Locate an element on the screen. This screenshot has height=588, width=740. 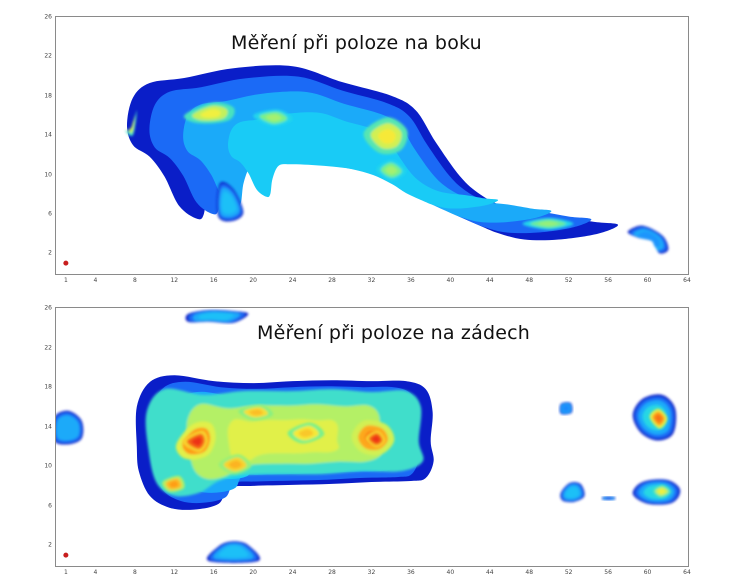
chart-title-back: Měření při poloze na zádech is located at coordinates (393, 333).